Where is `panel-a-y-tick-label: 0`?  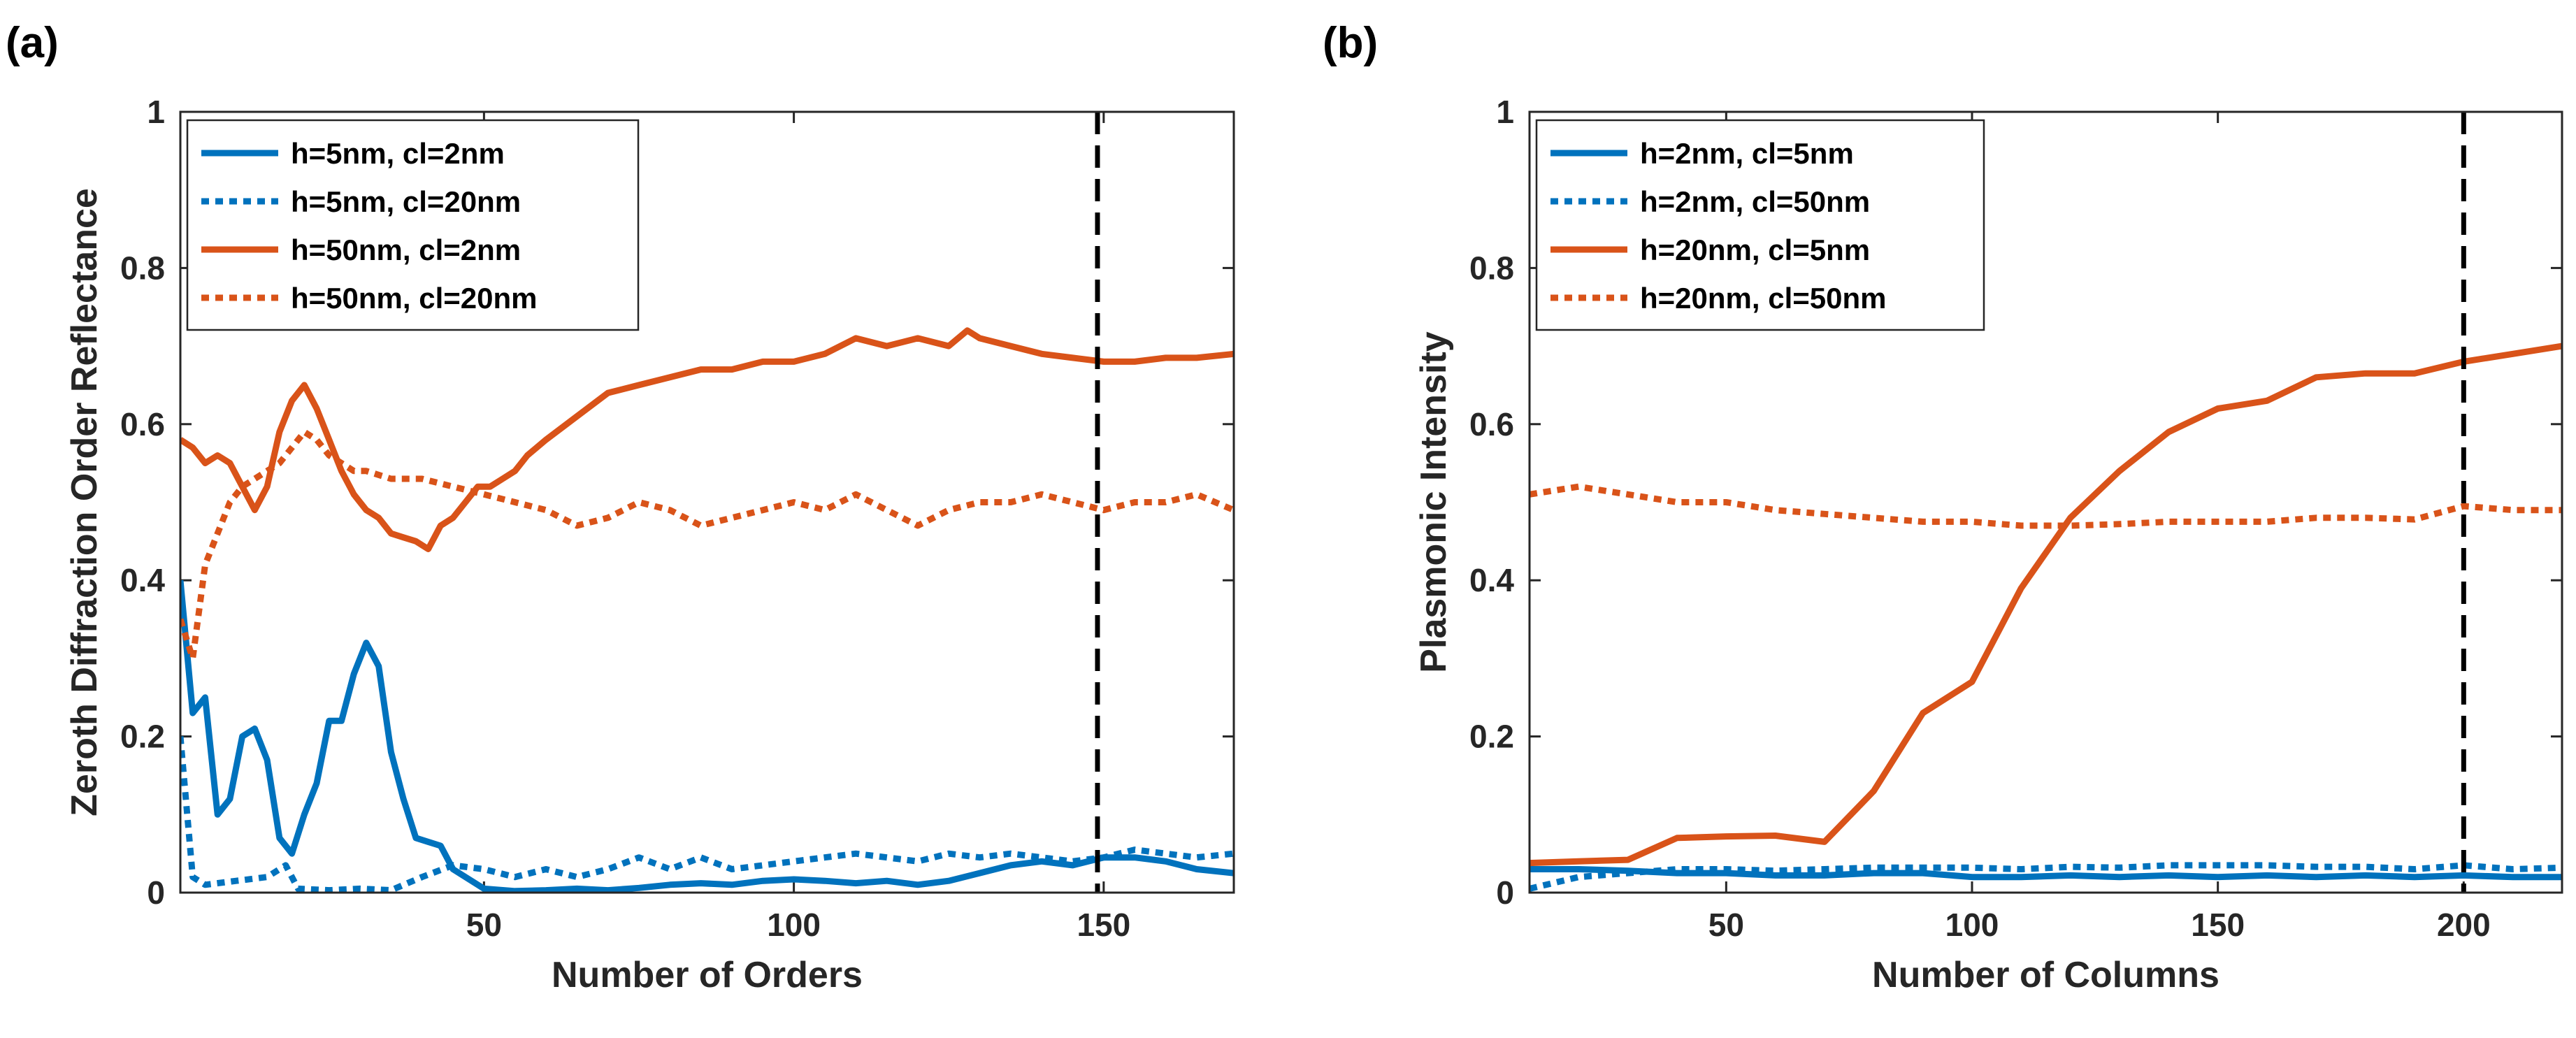 panel-a-y-tick-label: 0 is located at coordinates (156, 892).